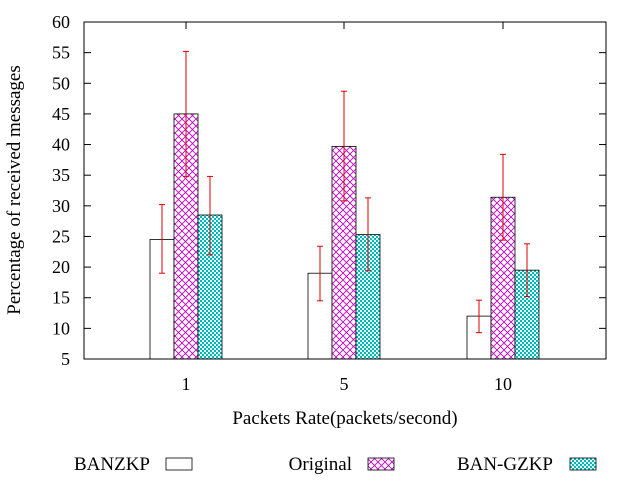  I want to click on x-tick-label: 5, so click(344, 384).